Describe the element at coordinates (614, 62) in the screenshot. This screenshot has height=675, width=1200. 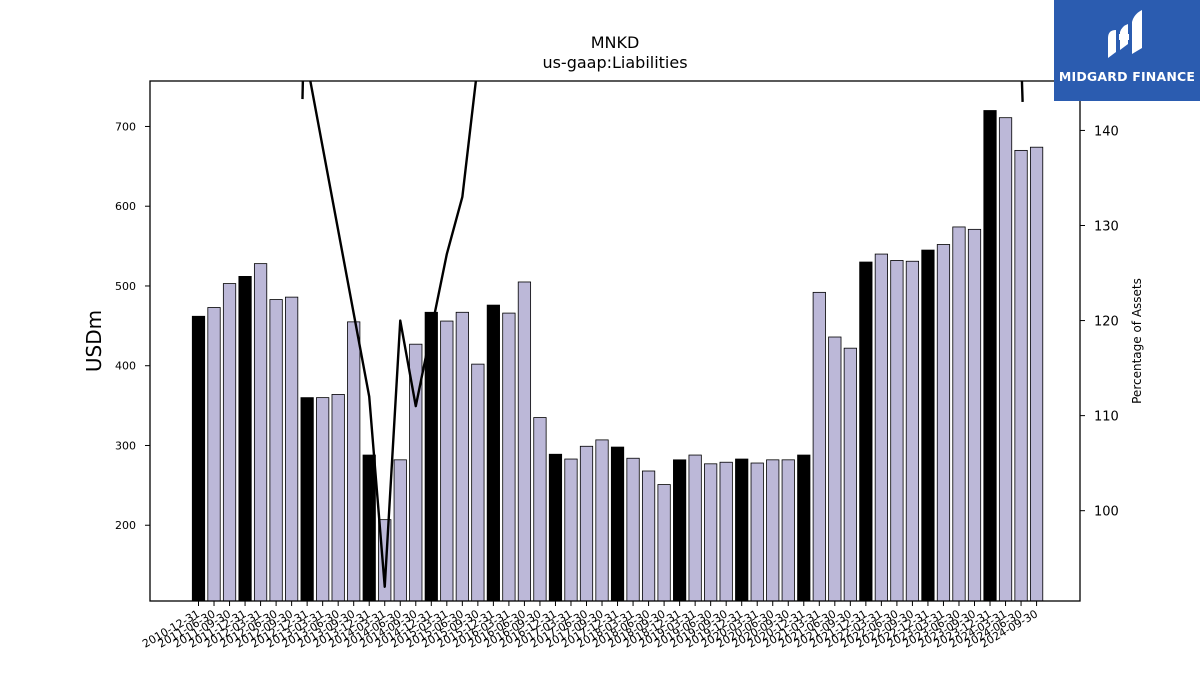
I see `chart-subtitle: us-gaap:Liabilities` at that location.